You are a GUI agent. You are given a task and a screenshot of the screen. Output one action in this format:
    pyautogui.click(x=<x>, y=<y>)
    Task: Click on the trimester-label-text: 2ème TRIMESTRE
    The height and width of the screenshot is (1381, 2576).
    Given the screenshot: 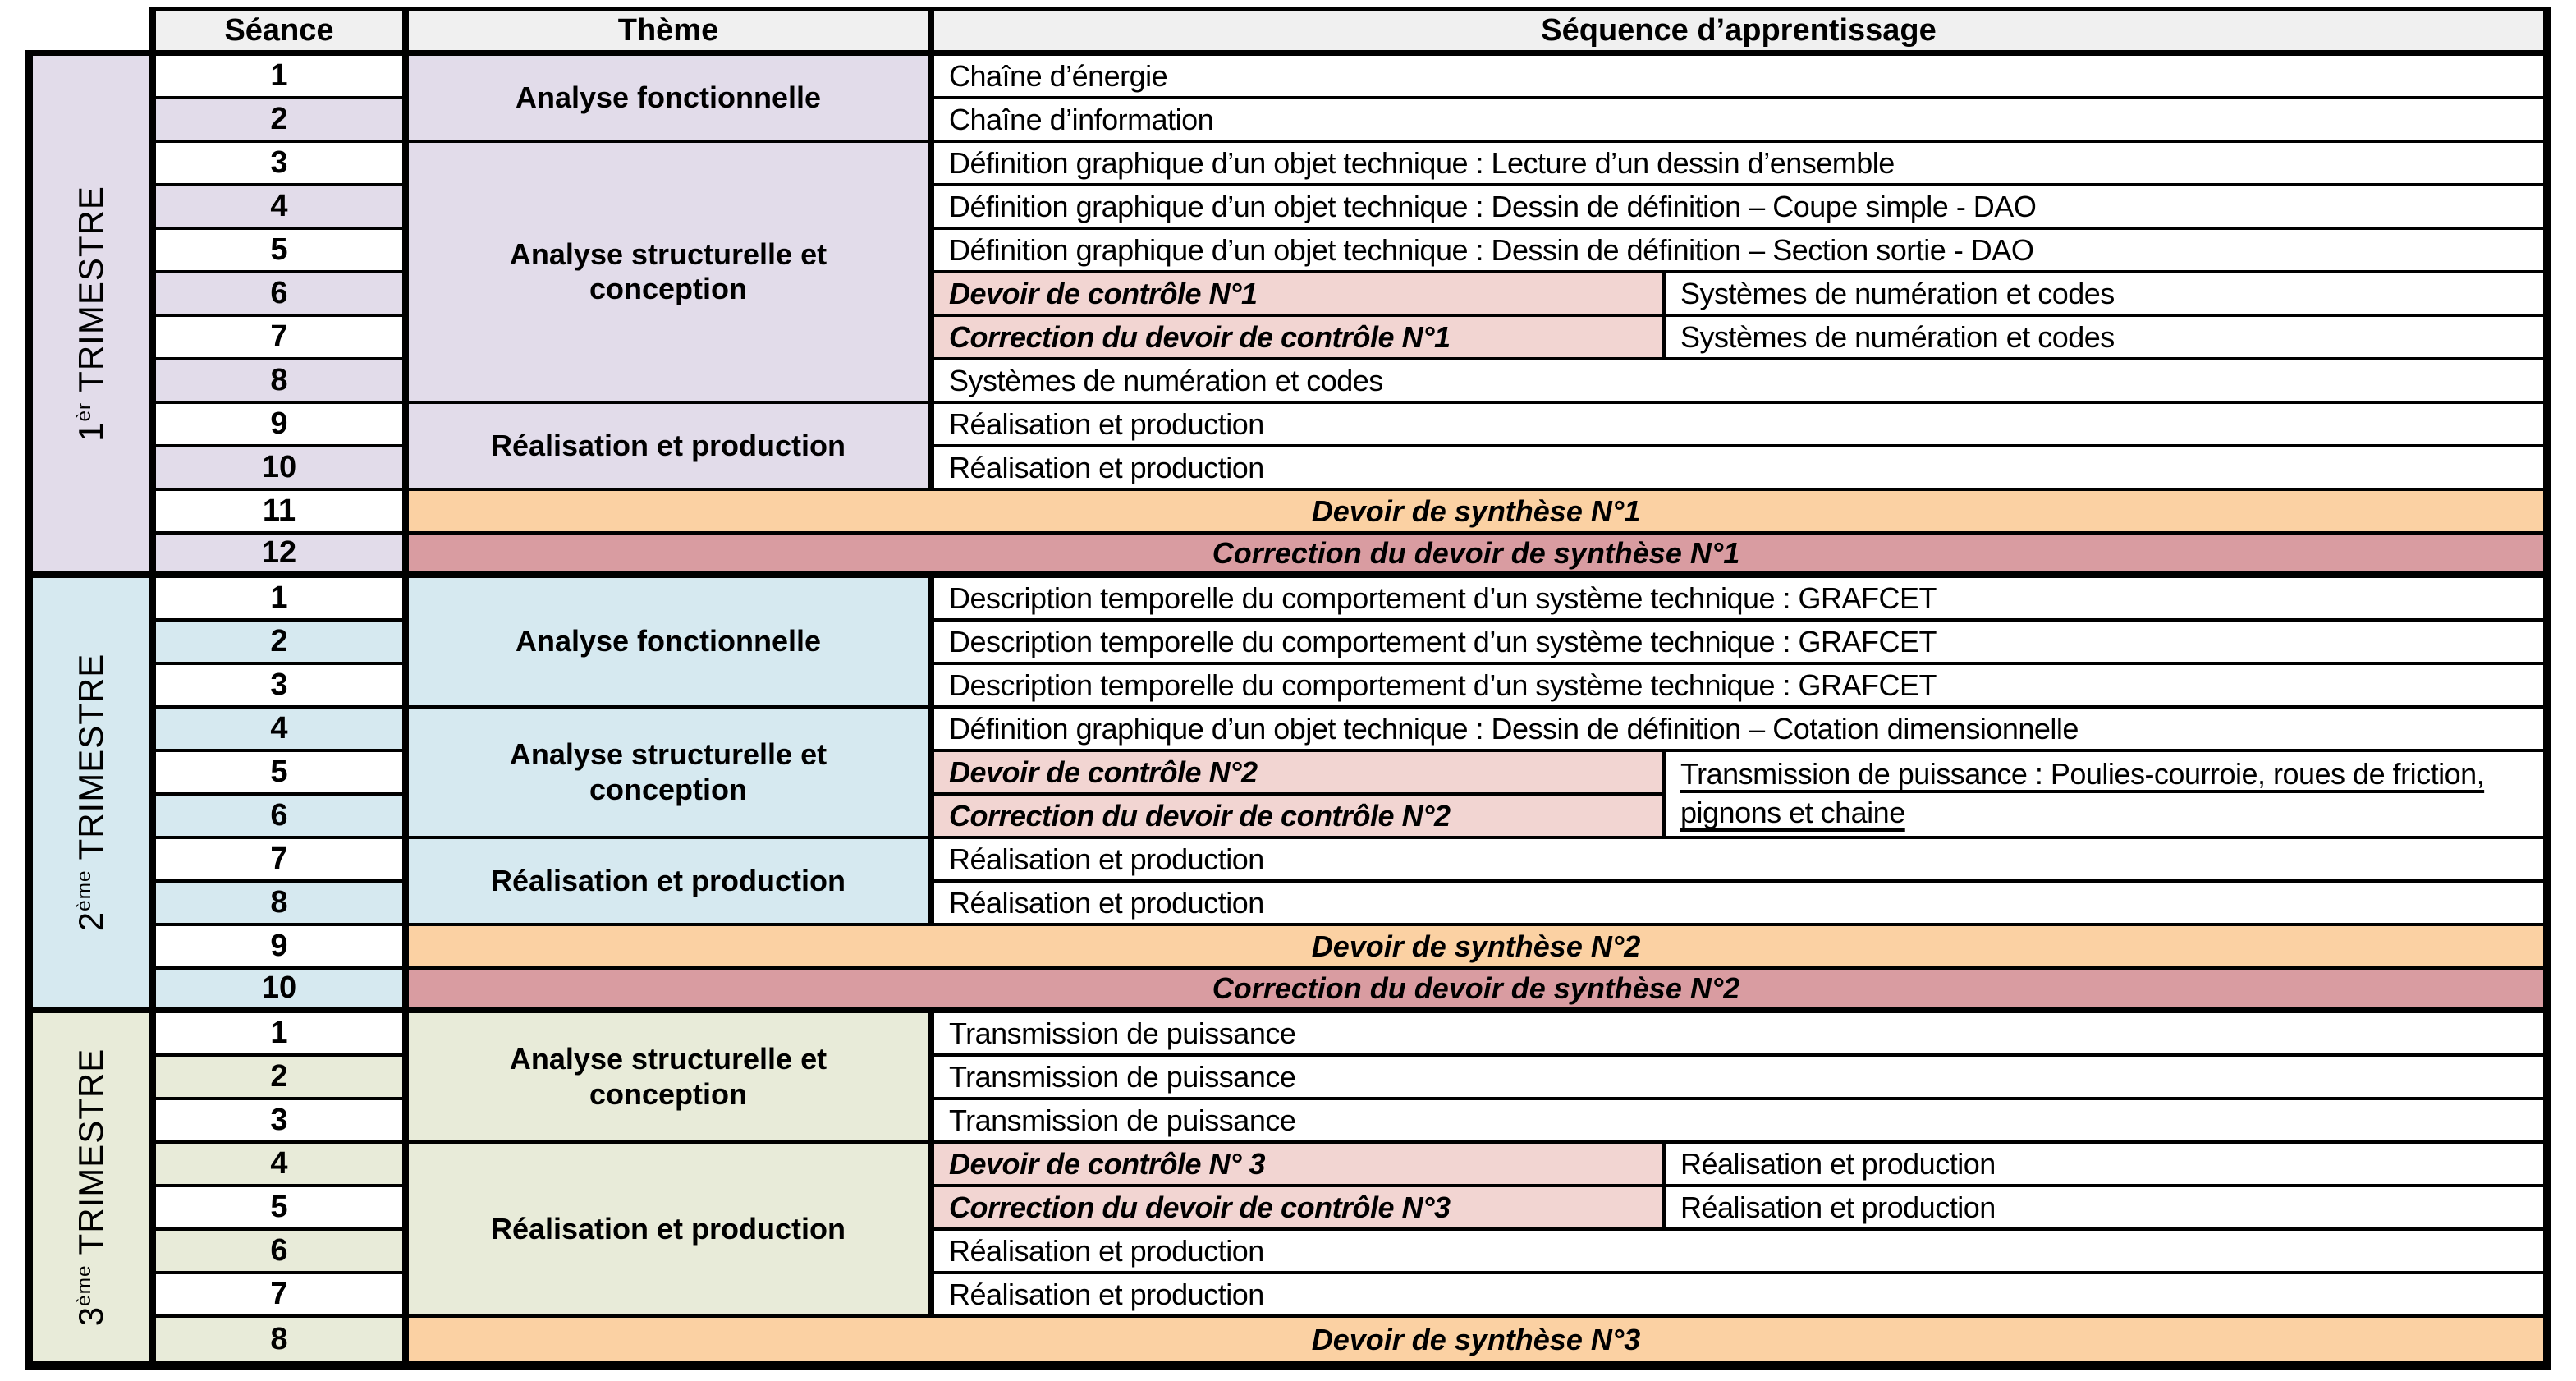 What is the action you would take?
    pyautogui.click(x=91, y=792)
    